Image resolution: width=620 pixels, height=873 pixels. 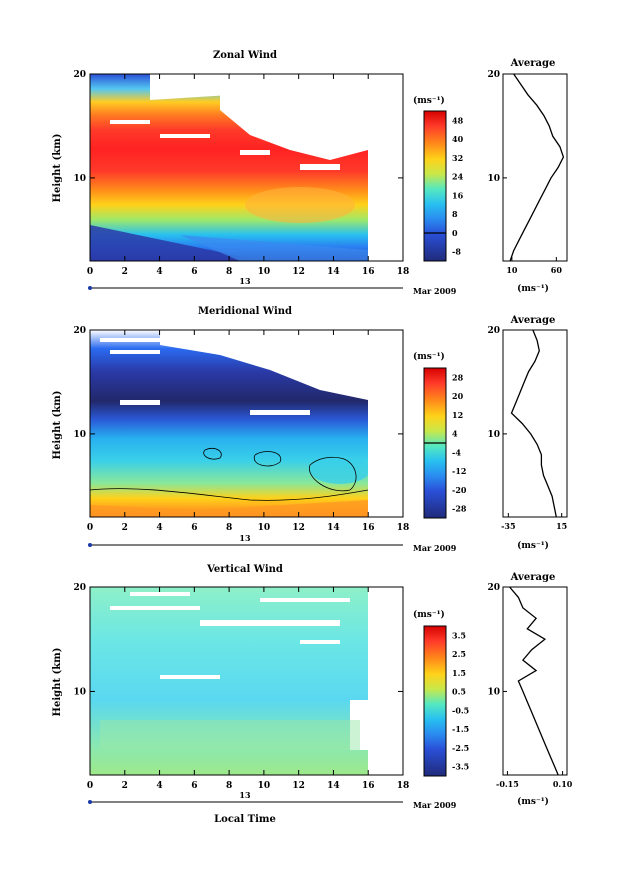 I want to click on colorbar-label: -28, so click(x=459, y=509).